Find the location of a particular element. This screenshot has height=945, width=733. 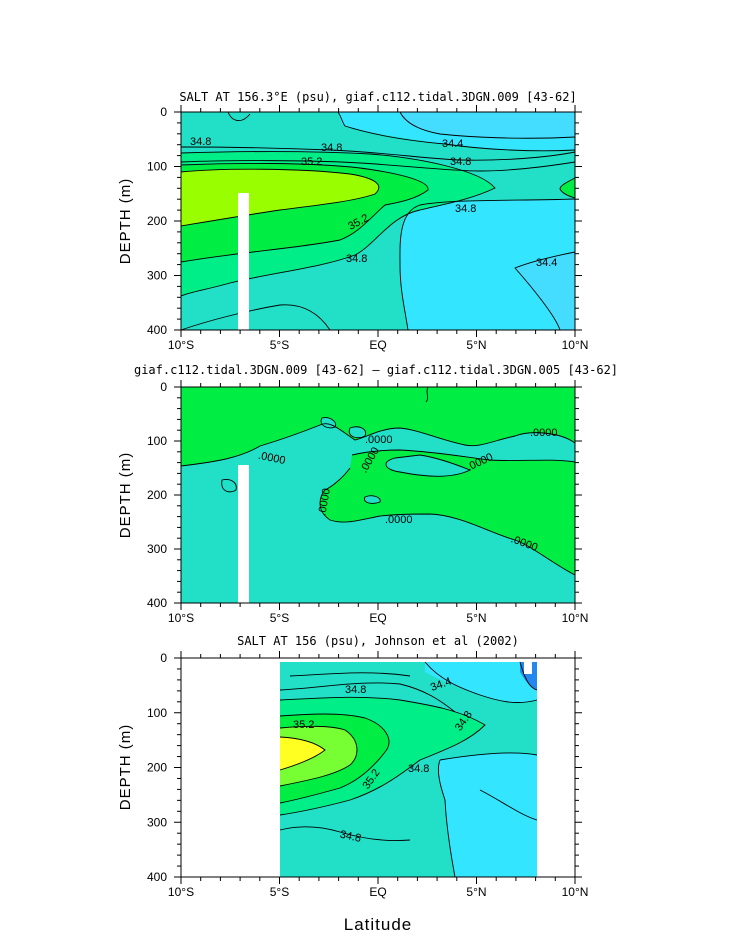

panel-3-fresh-top is located at coordinates (481, 682).